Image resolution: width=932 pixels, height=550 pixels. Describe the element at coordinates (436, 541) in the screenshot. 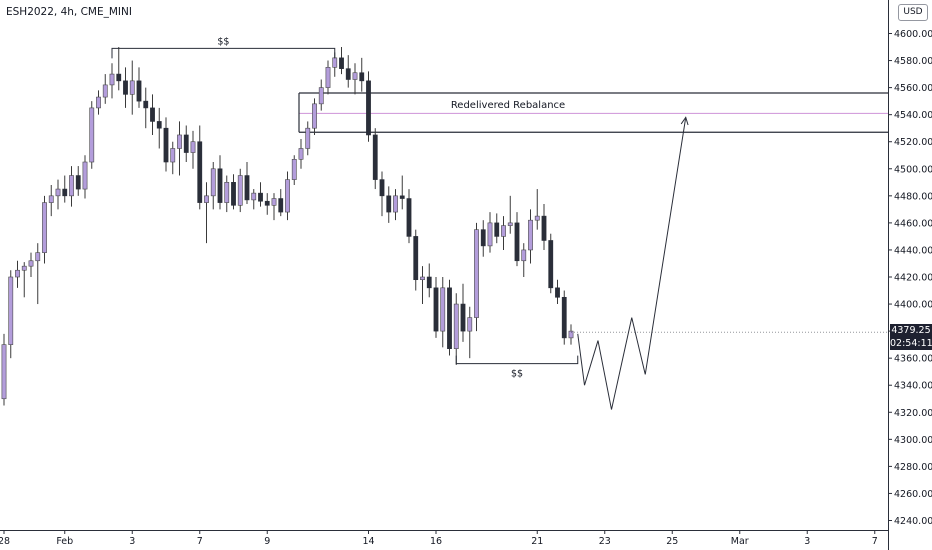

I see `x-tick-label: 16` at that location.